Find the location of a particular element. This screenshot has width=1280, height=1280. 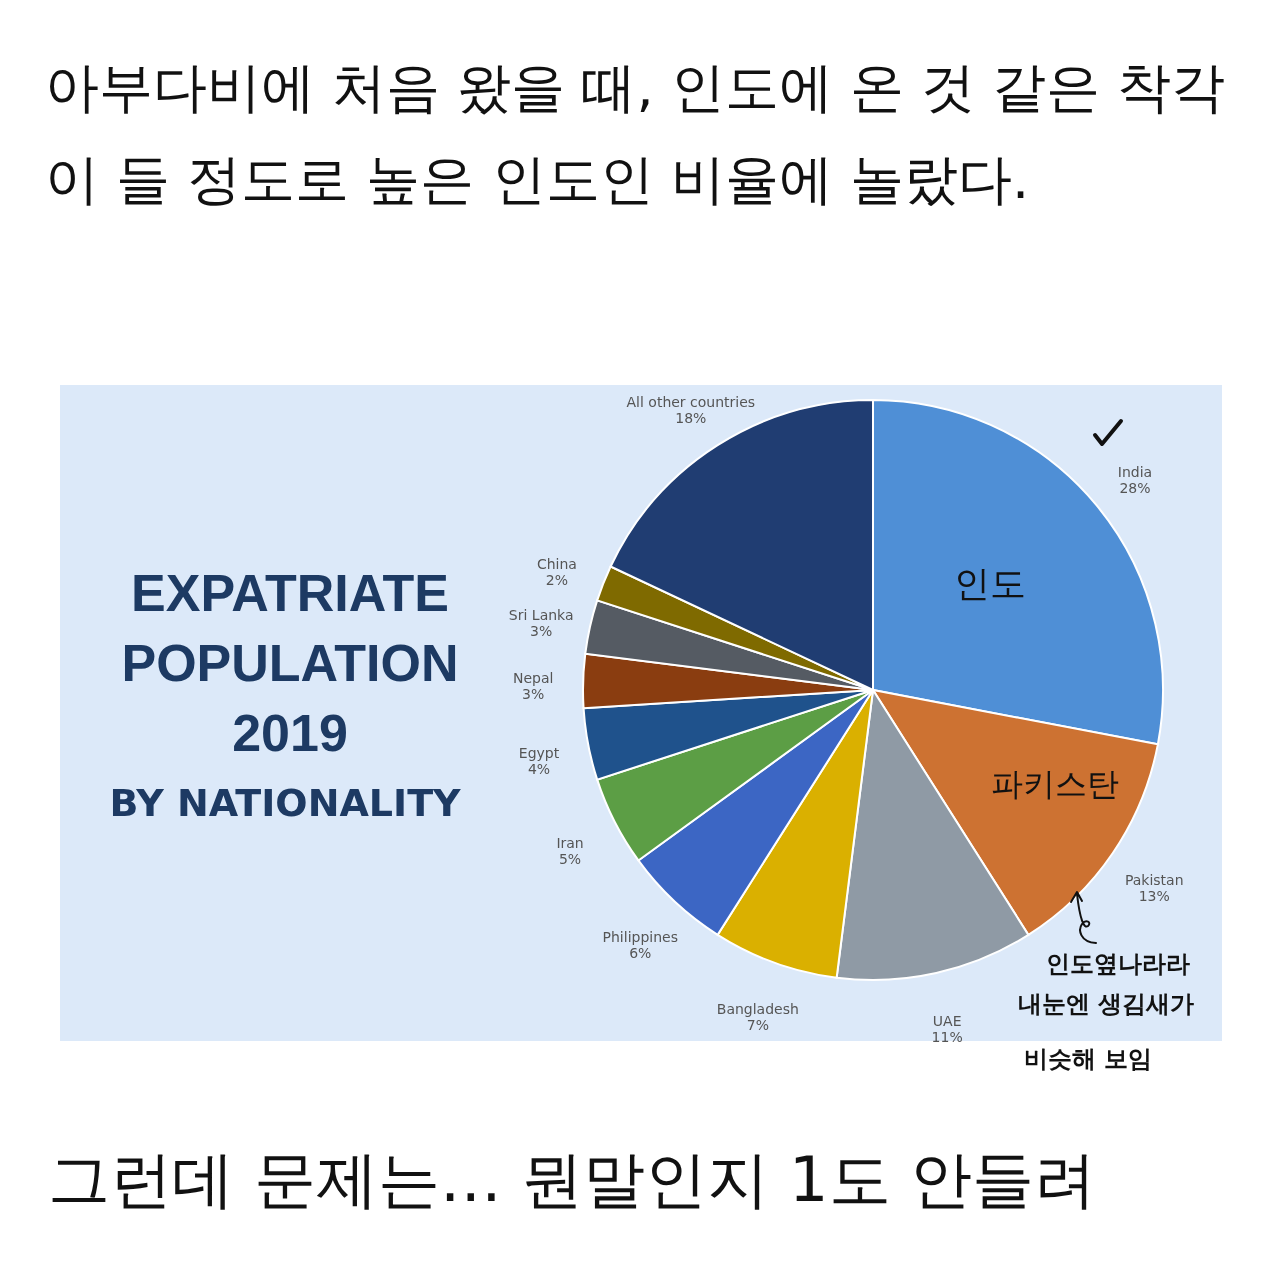

slice-label: All other countries is located at coordinates (691, 401).